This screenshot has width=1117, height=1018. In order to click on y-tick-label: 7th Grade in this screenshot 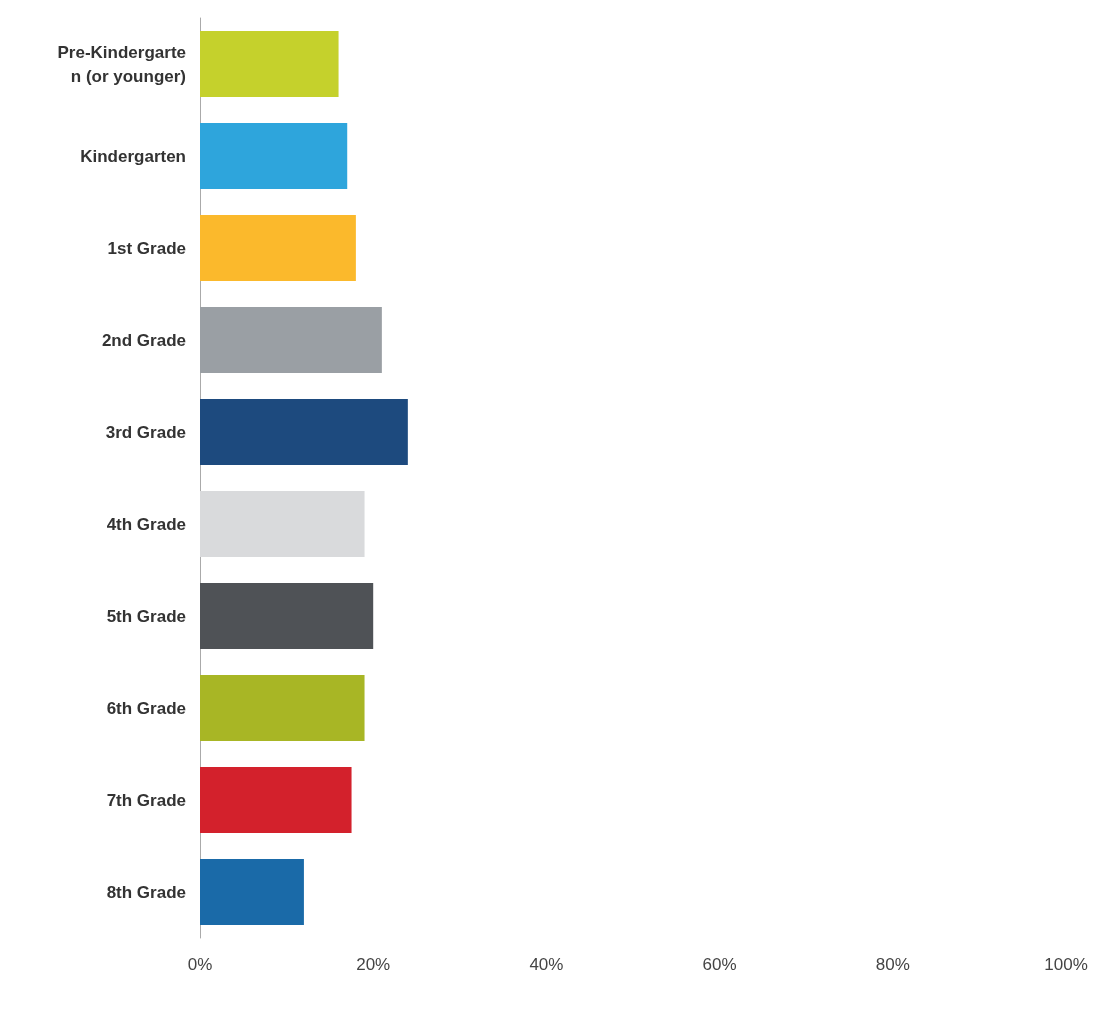, I will do `click(146, 800)`.